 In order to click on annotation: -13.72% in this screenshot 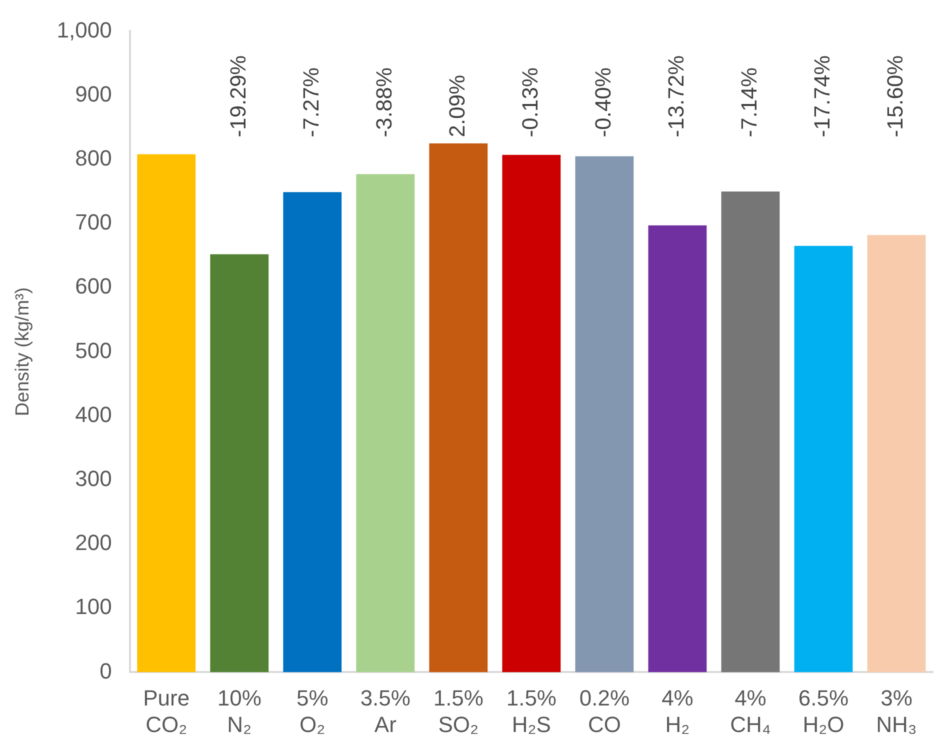, I will do `click(676, 96)`.